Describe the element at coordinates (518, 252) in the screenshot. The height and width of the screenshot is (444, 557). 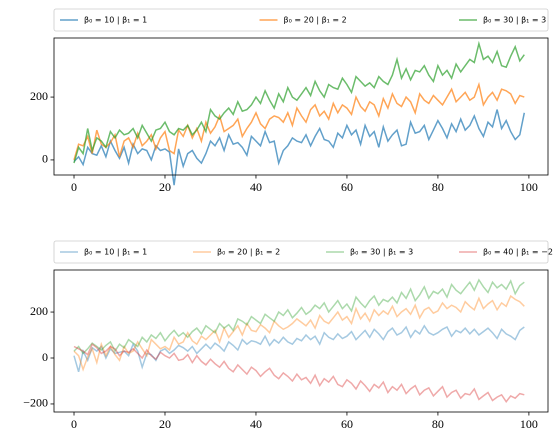
I see `legend-label: β₀ = 40 | β₁ = −2` at that location.